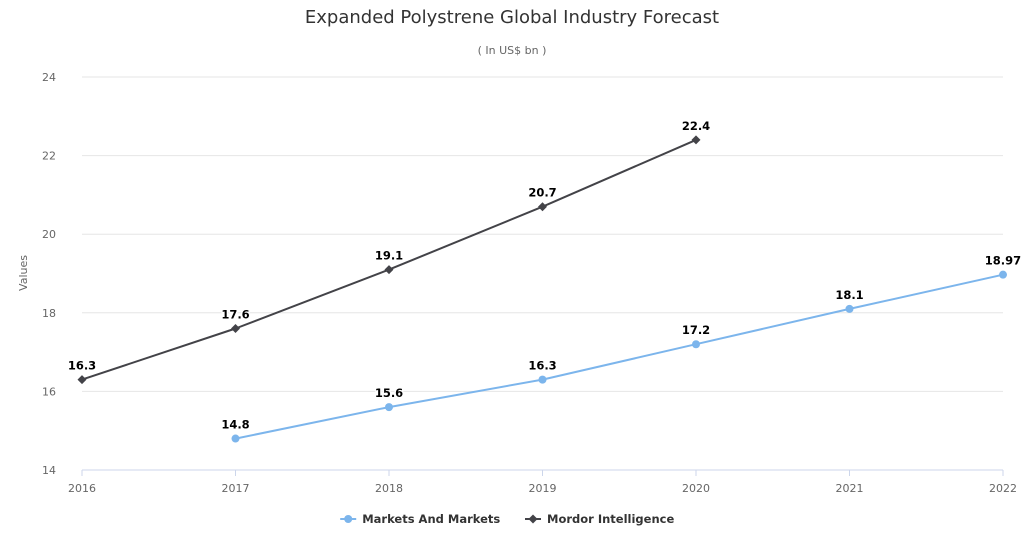 This screenshot has height=533, width=1024. What do you see at coordinates (389, 256) in the screenshot?
I see `data-label: 19.1` at bounding box center [389, 256].